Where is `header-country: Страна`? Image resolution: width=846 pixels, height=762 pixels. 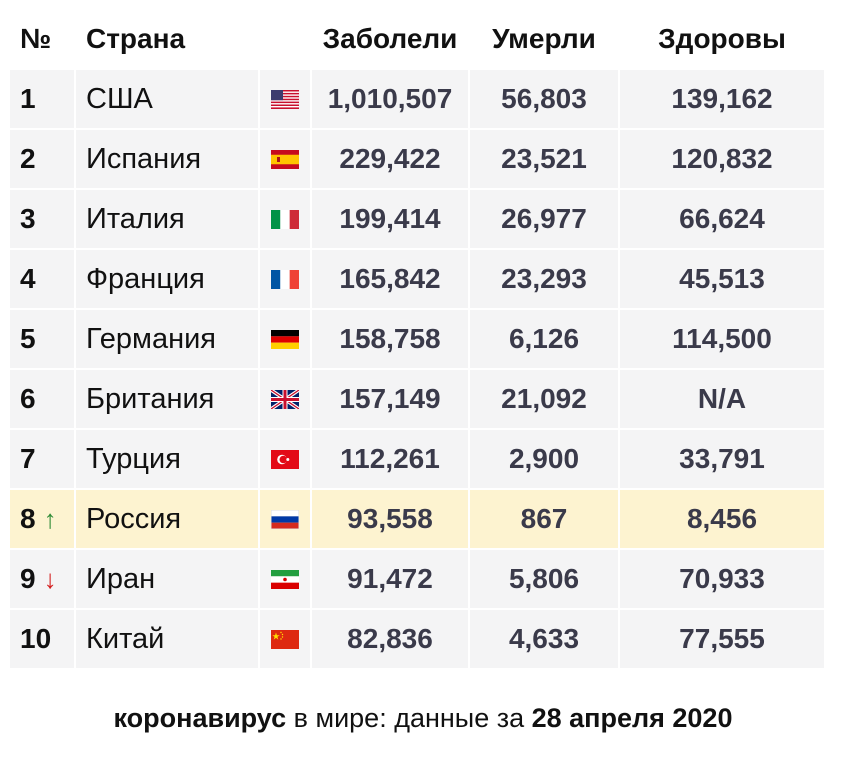
header-country: Страна is located at coordinates (136, 38).